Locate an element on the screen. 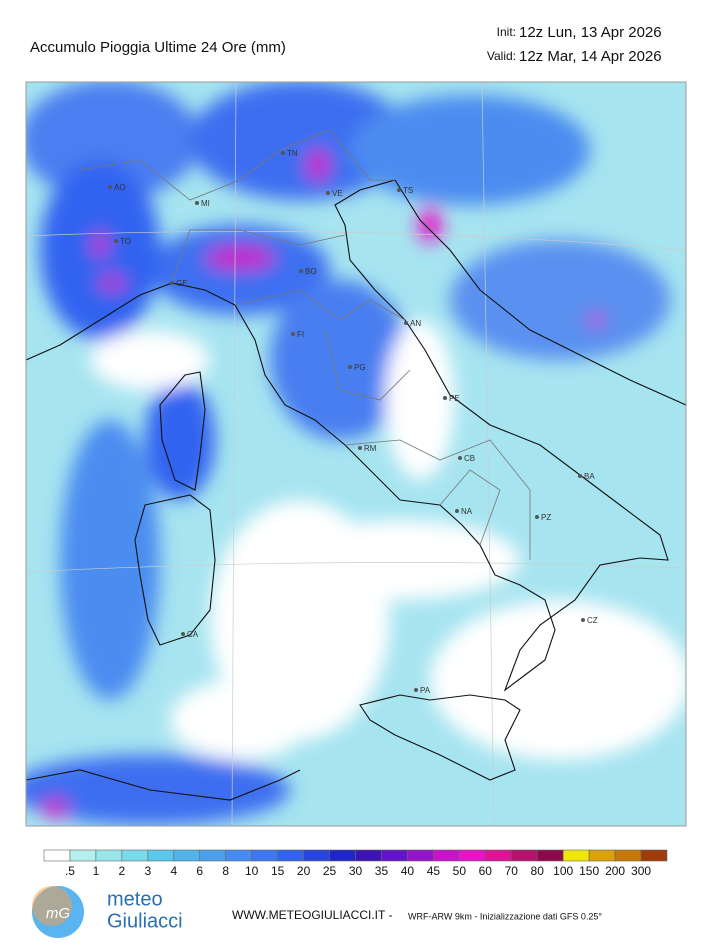 The image size is (710, 950). legend-label: .5 is located at coordinates (70, 871).